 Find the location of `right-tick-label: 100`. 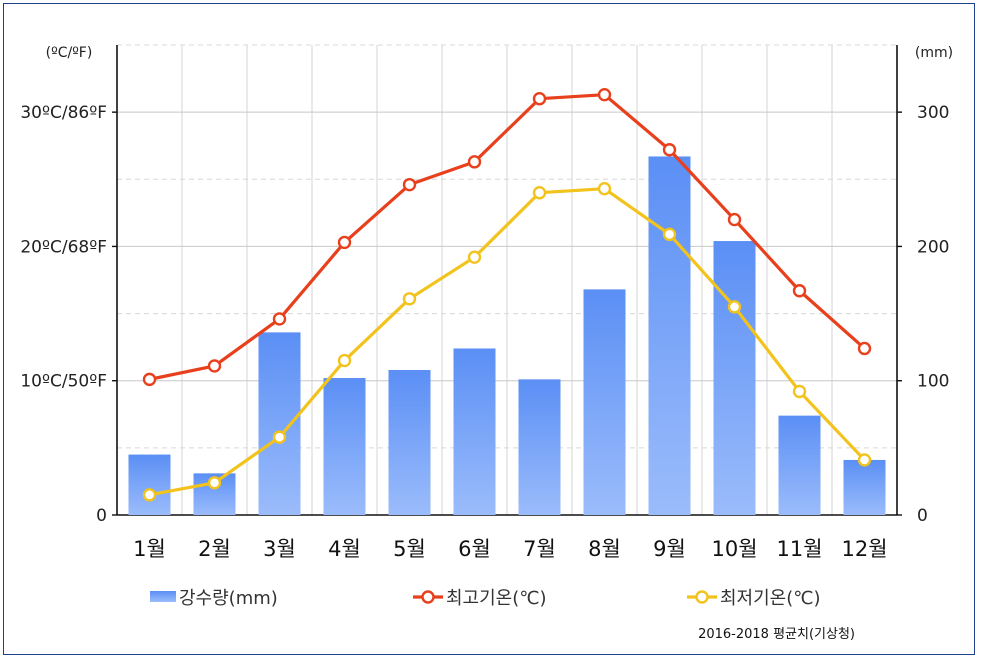

right-tick-label: 100 is located at coordinates (933, 382).